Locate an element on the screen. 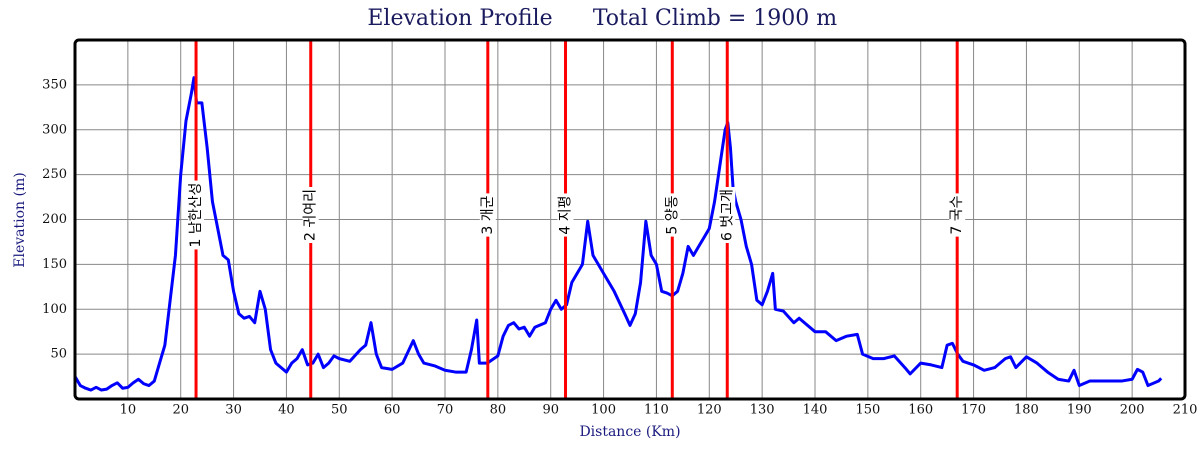  x-tick-label: 180 is located at coordinates (1026, 410).